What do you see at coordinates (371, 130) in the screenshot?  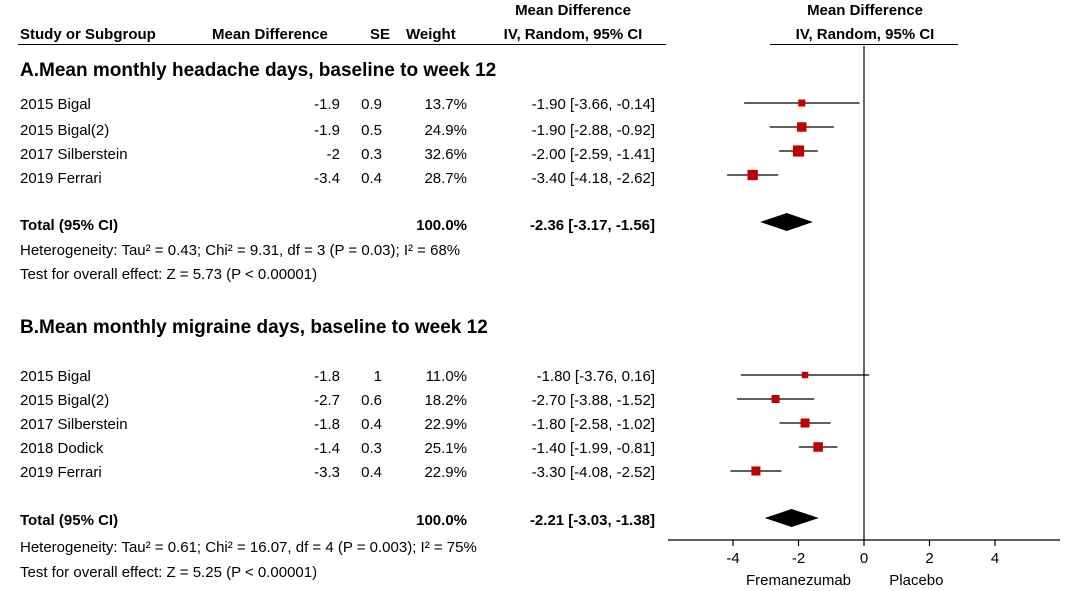 I see `standard-error: 0.5` at bounding box center [371, 130].